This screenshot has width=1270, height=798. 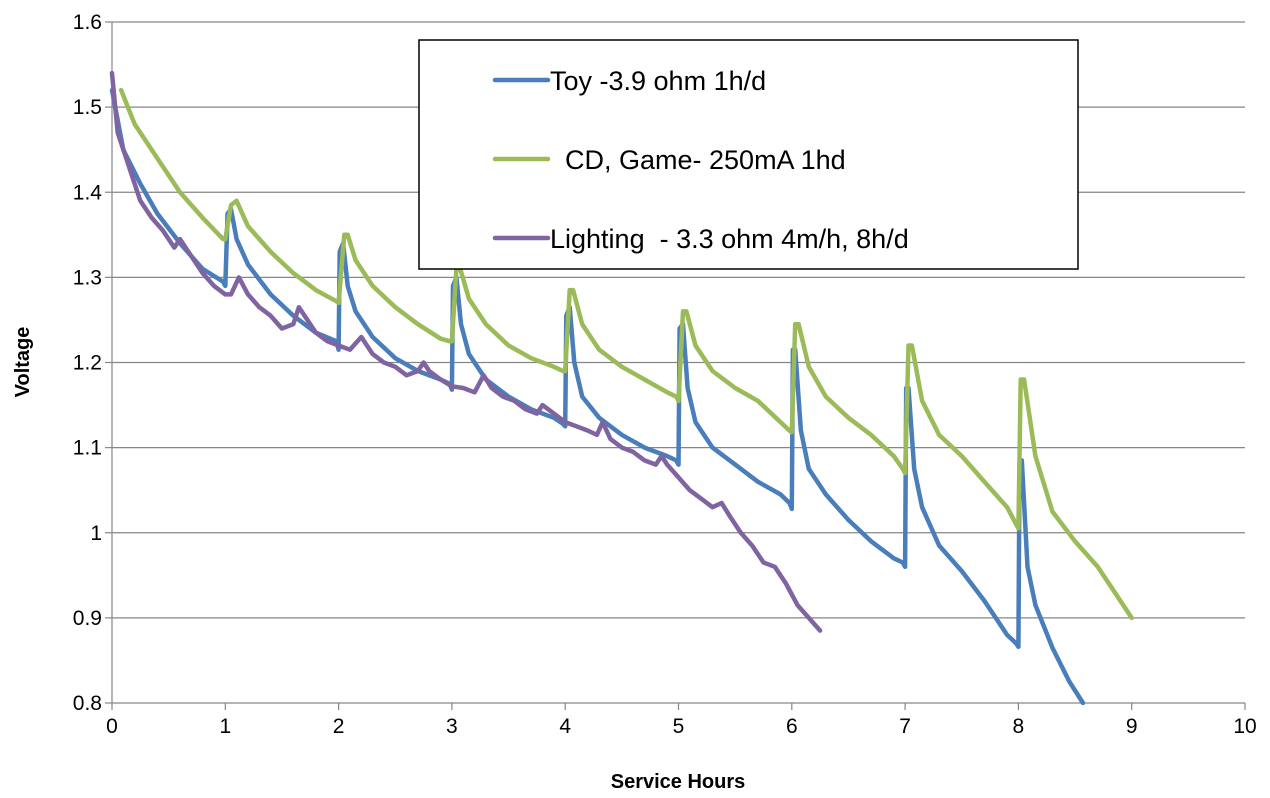 What do you see at coordinates (96, 533) in the screenshot?
I see `y-tick-label: 1` at bounding box center [96, 533].